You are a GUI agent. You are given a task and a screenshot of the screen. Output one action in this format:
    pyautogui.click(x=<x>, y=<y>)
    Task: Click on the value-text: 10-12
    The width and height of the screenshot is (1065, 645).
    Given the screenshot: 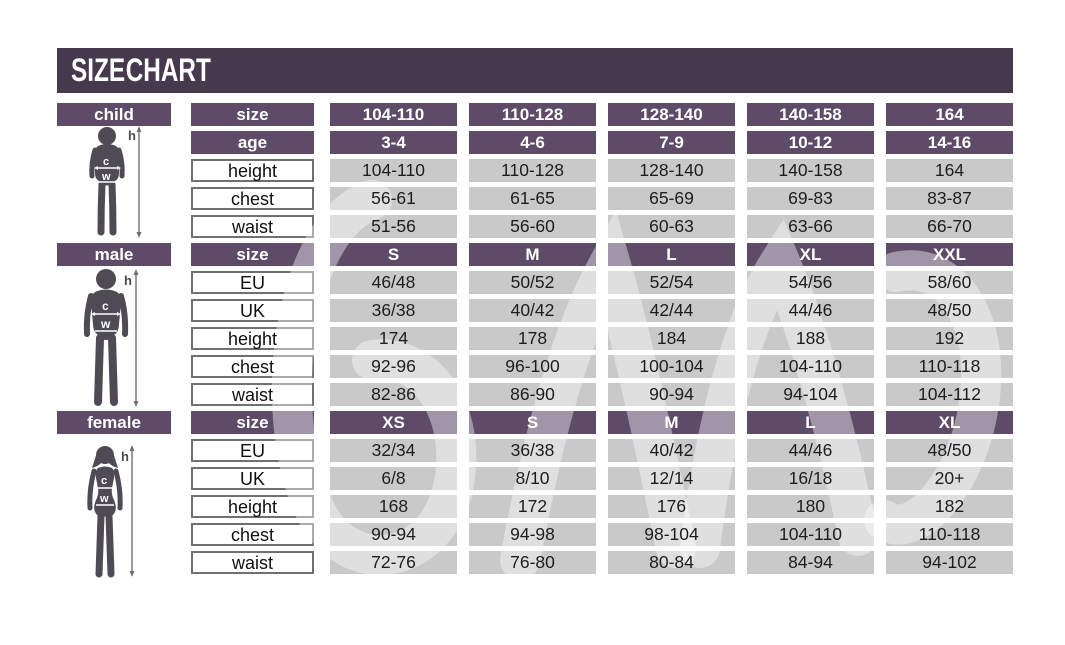 What is the action you would take?
    pyautogui.click(x=810, y=142)
    